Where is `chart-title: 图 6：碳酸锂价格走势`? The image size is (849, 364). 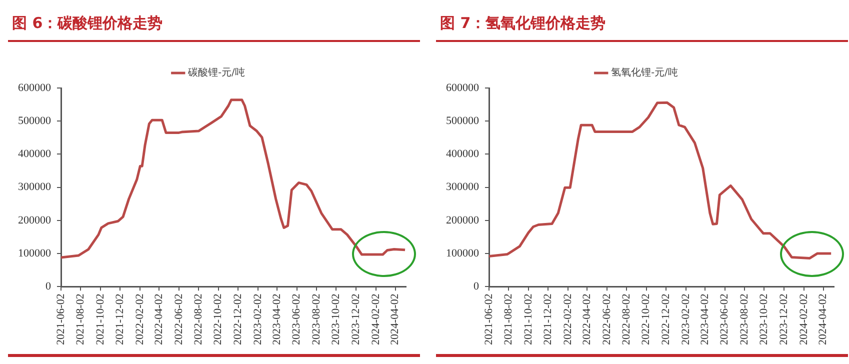 chart-title: 图 6：碳酸锂价格走势 is located at coordinates (214, 25).